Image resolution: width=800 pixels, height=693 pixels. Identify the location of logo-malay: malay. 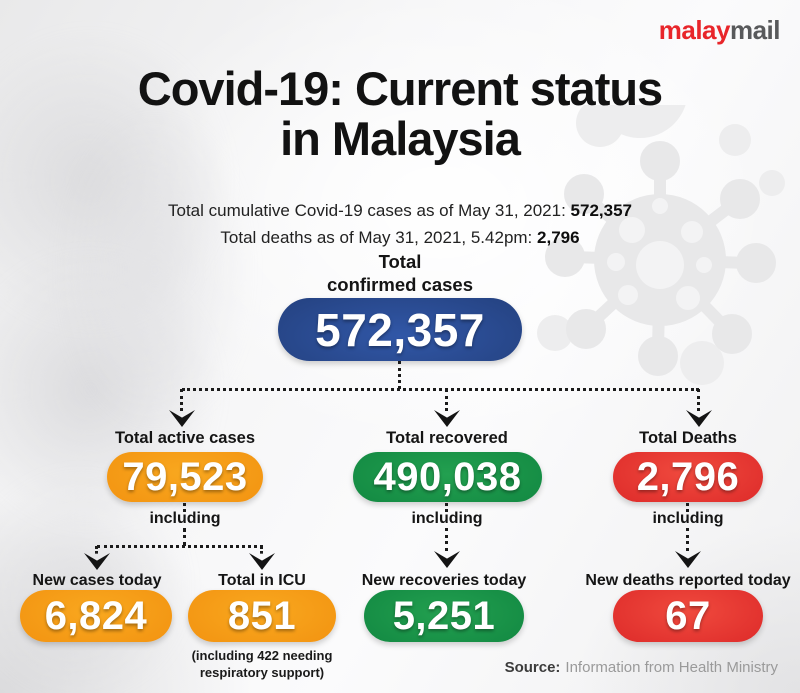
(694, 30).